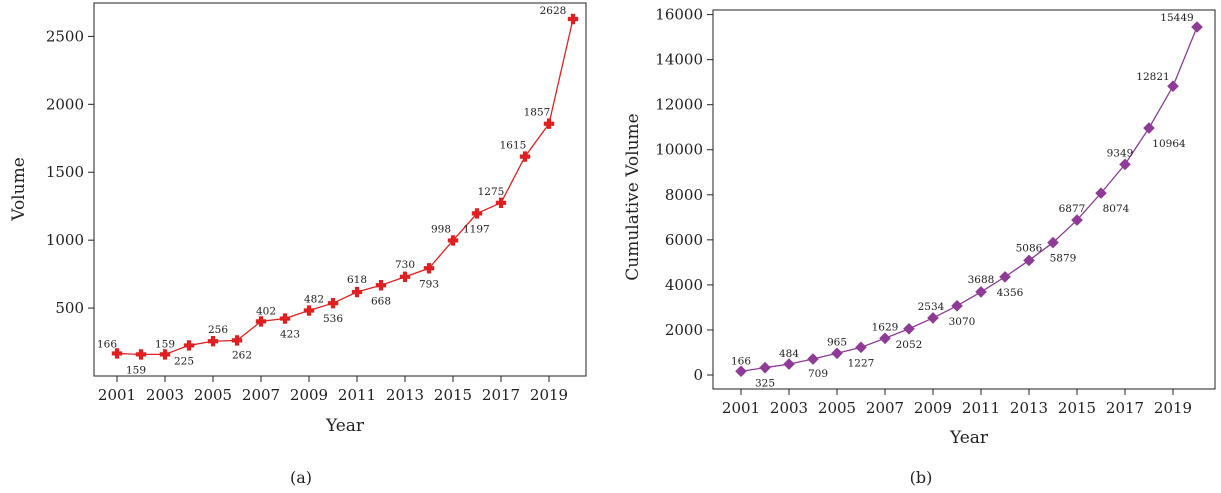 The width and height of the screenshot is (1221, 493). What do you see at coordinates (909, 345) in the screenshot?
I see `data-label: 2052` at bounding box center [909, 345].